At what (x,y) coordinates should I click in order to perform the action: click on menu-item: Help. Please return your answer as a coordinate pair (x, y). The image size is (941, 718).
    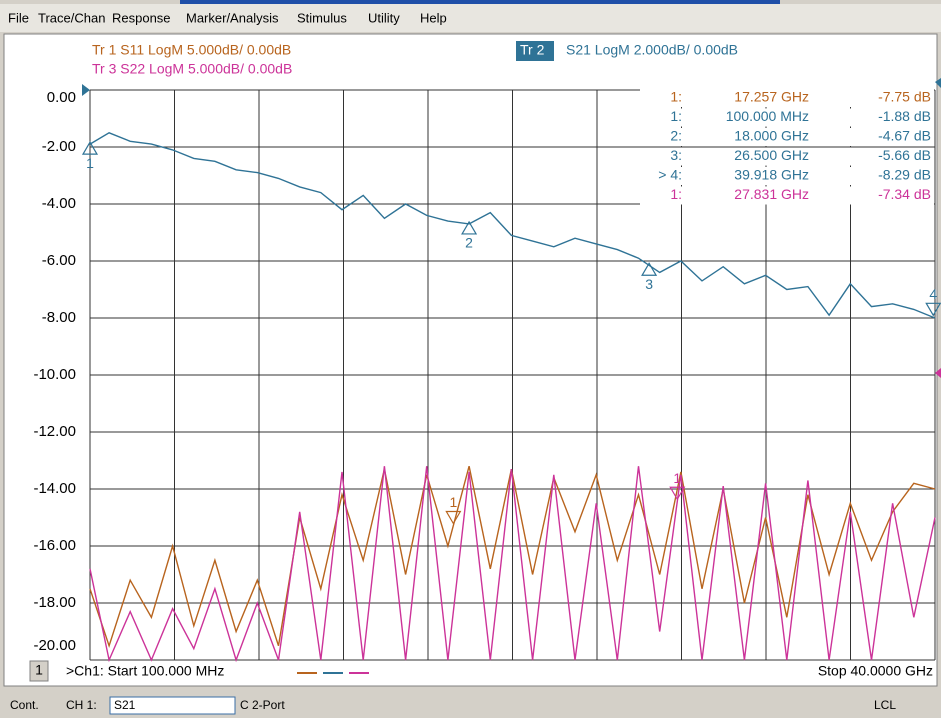
    Looking at the image, I should click on (433, 17).